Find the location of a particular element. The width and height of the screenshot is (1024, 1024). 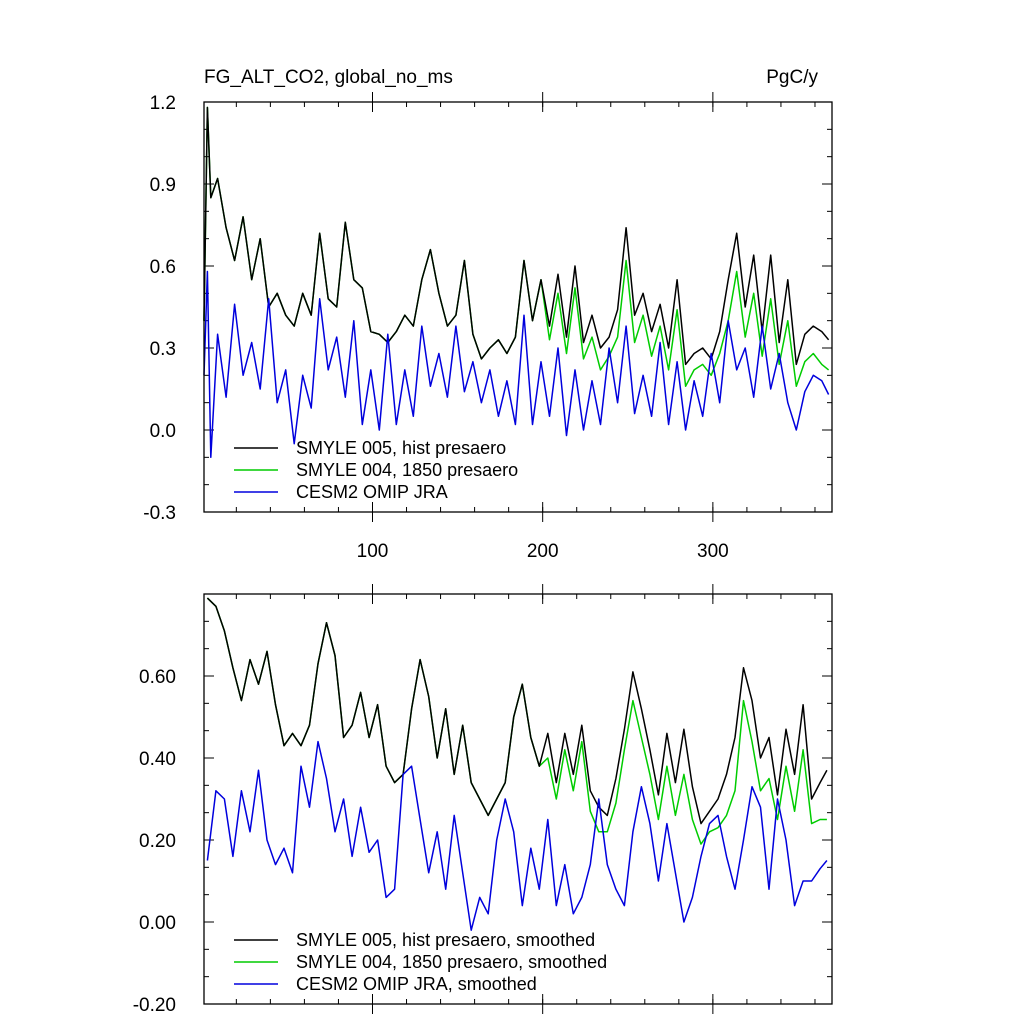

legend-label-cesm2-omip-smoothed: CESM2 OMIP JRA, smoothed is located at coordinates (416, 984).